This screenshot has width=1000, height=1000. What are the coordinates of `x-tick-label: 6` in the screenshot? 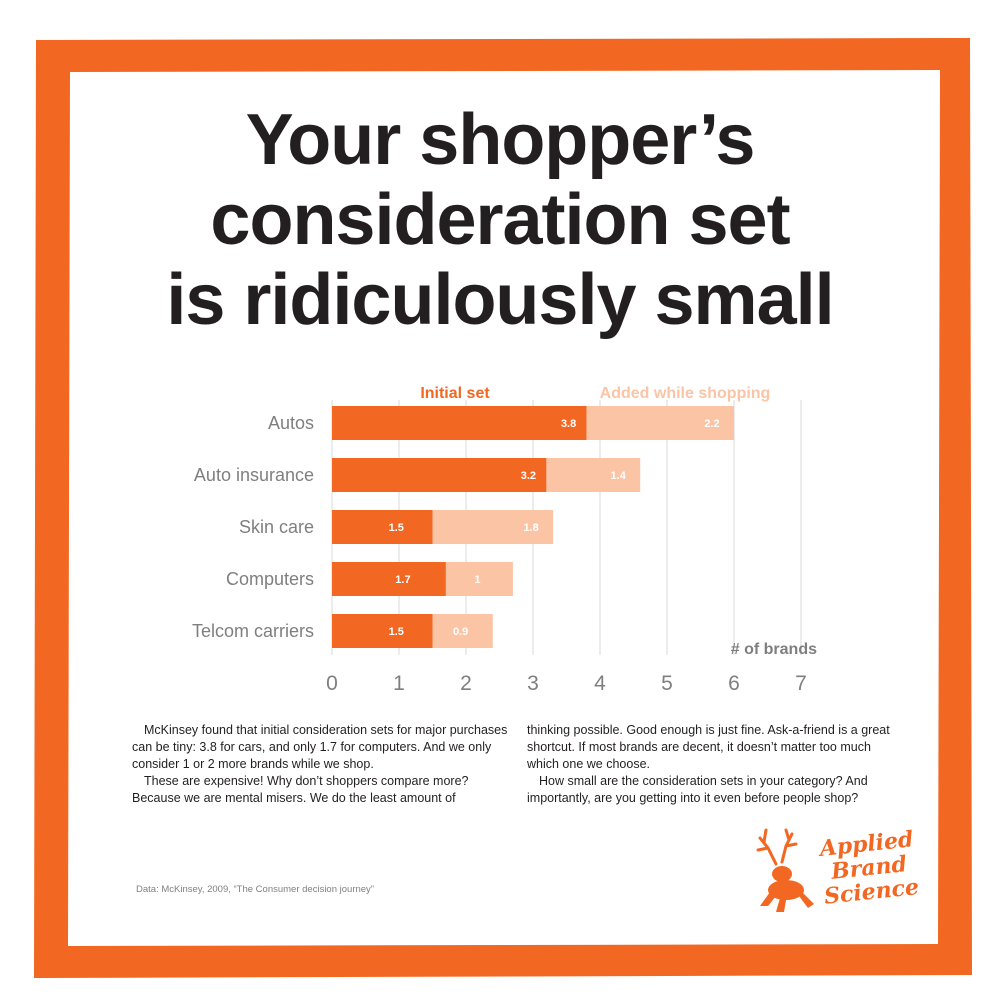 It's located at (734, 683).